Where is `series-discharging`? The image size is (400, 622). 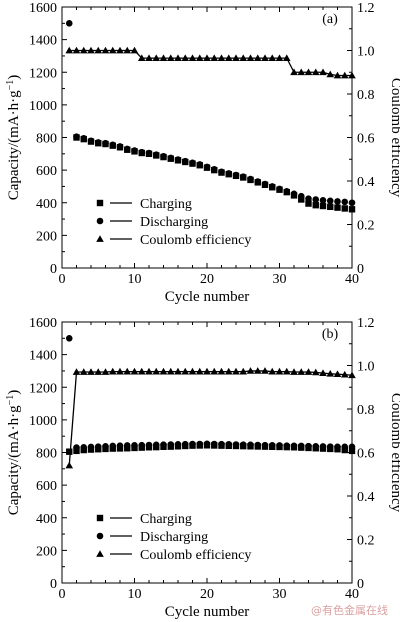 series-discharging is located at coordinates (210, 393).